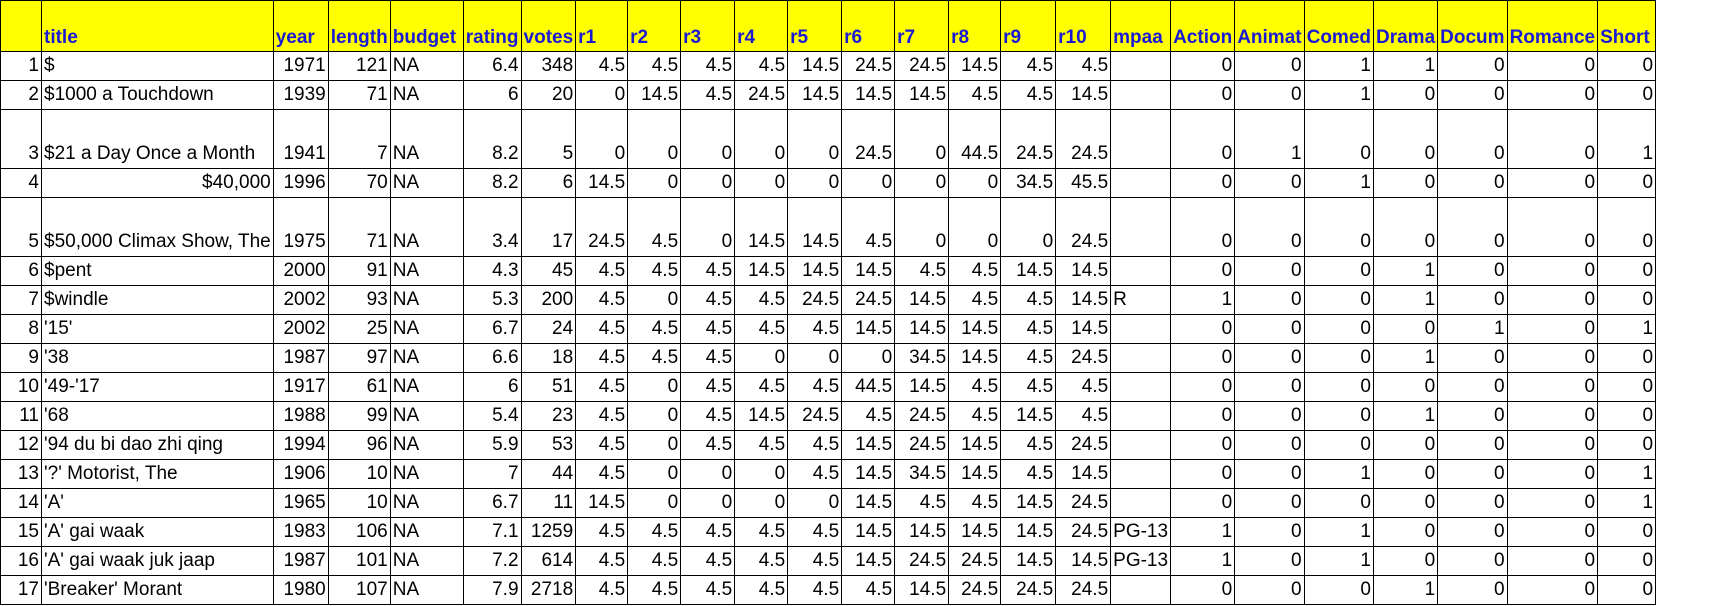 This screenshot has width=1735, height=606. What do you see at coordinates (1083, 26) in the screenshot?
I see `column-header: r10` at bounding box center [1083, 26].